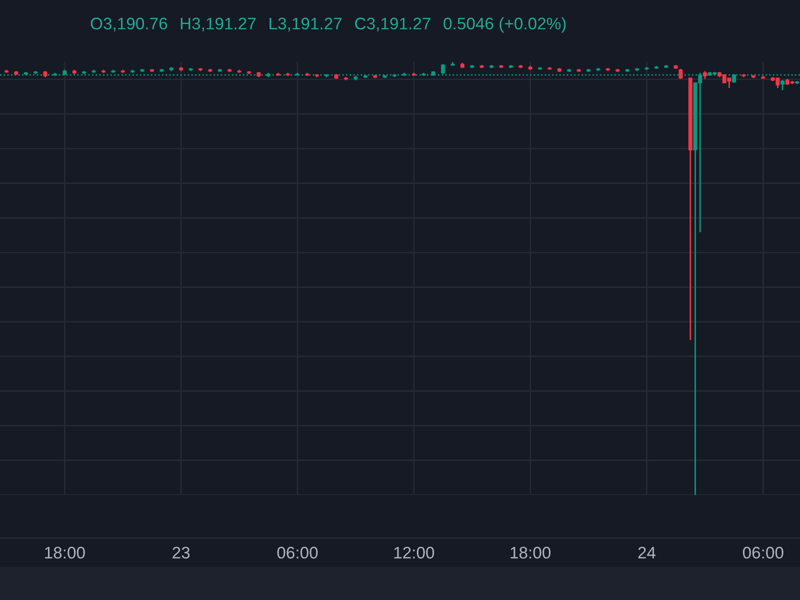 The image size is (800, 600). I want to click on text: 0.5046 (+0.02%), so click(505, 25).